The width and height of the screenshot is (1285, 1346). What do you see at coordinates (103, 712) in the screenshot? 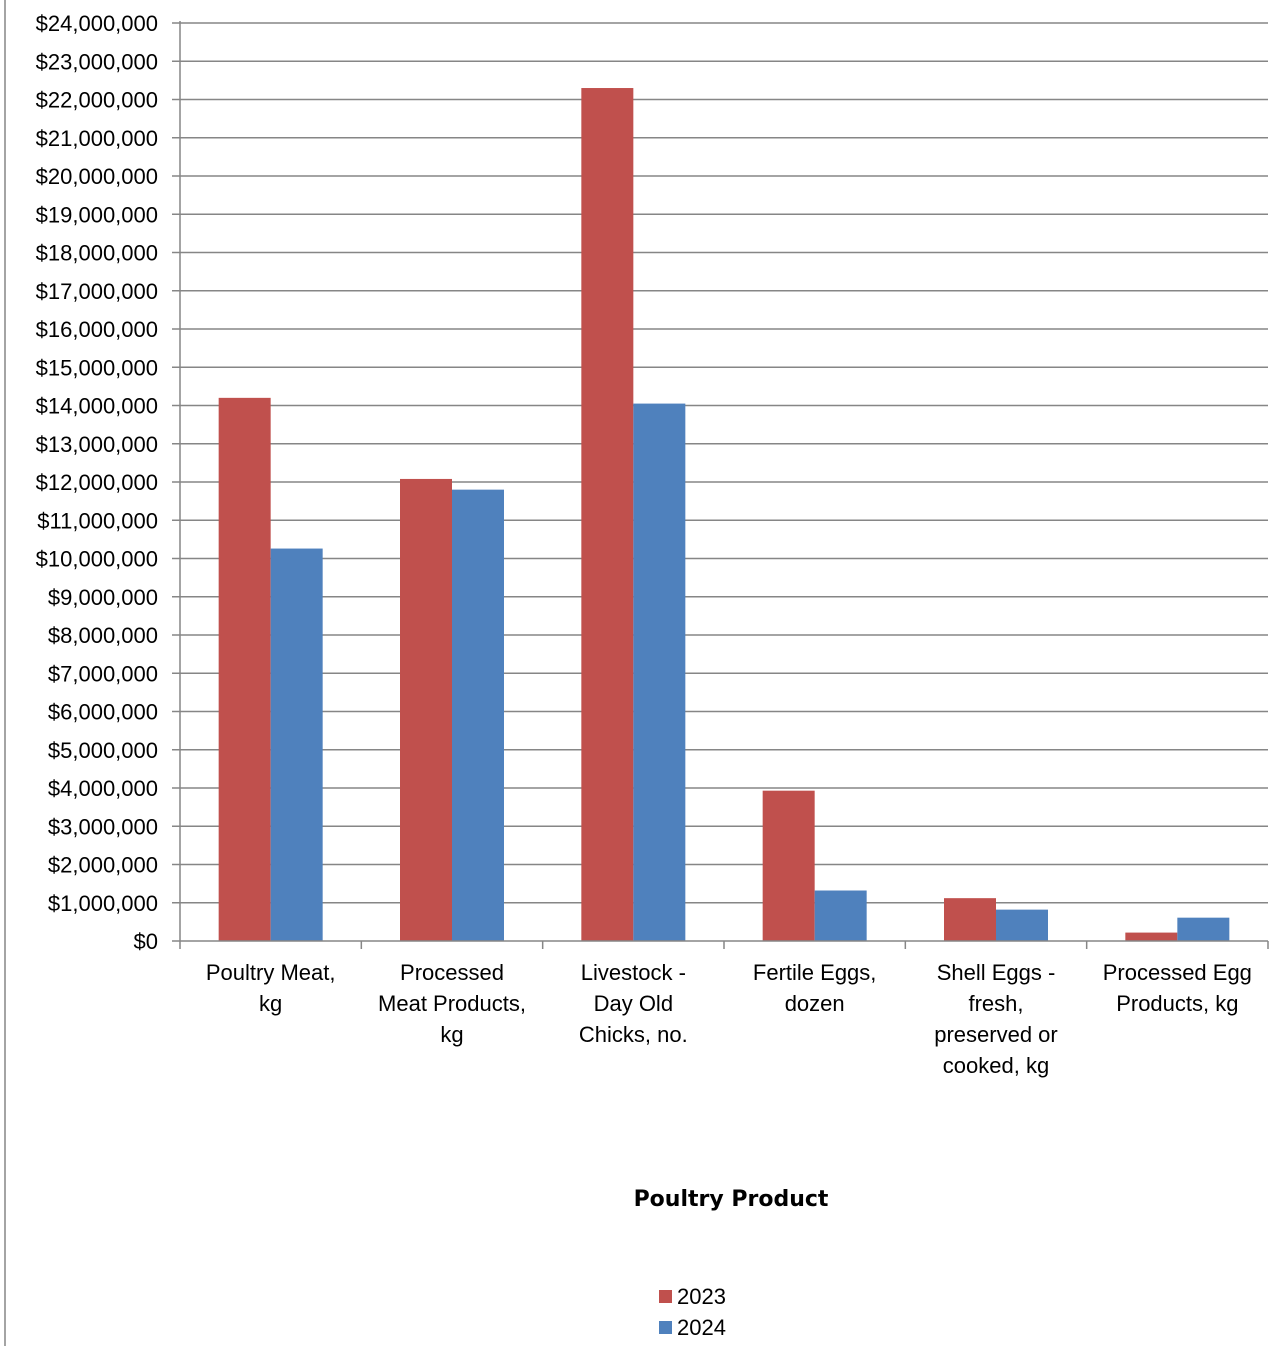
I see `y-tick-label: $6,000,000` at bounding box center [103, 712].